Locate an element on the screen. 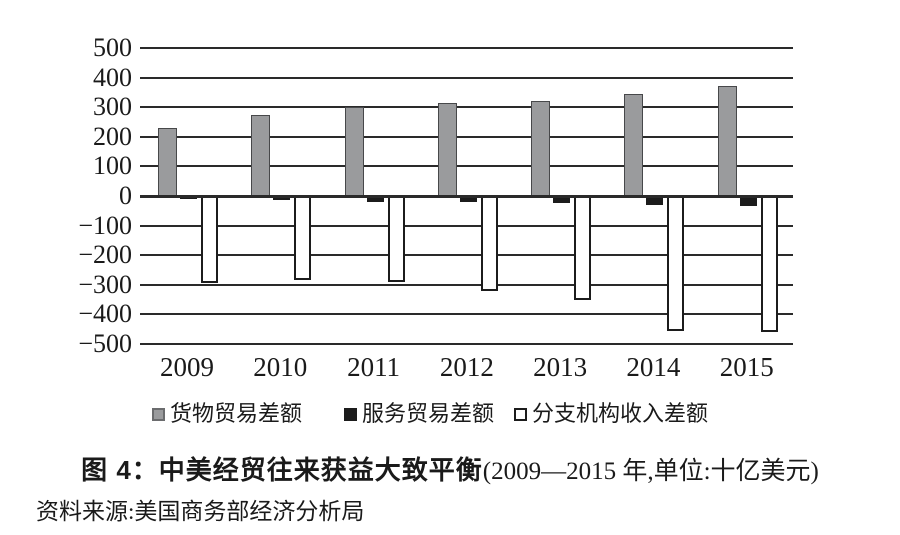  y-axis-tick-labels: 500 400 300 200 100 0 −100 −200 −300 −400 −500 is located at coordinates (66, 196).